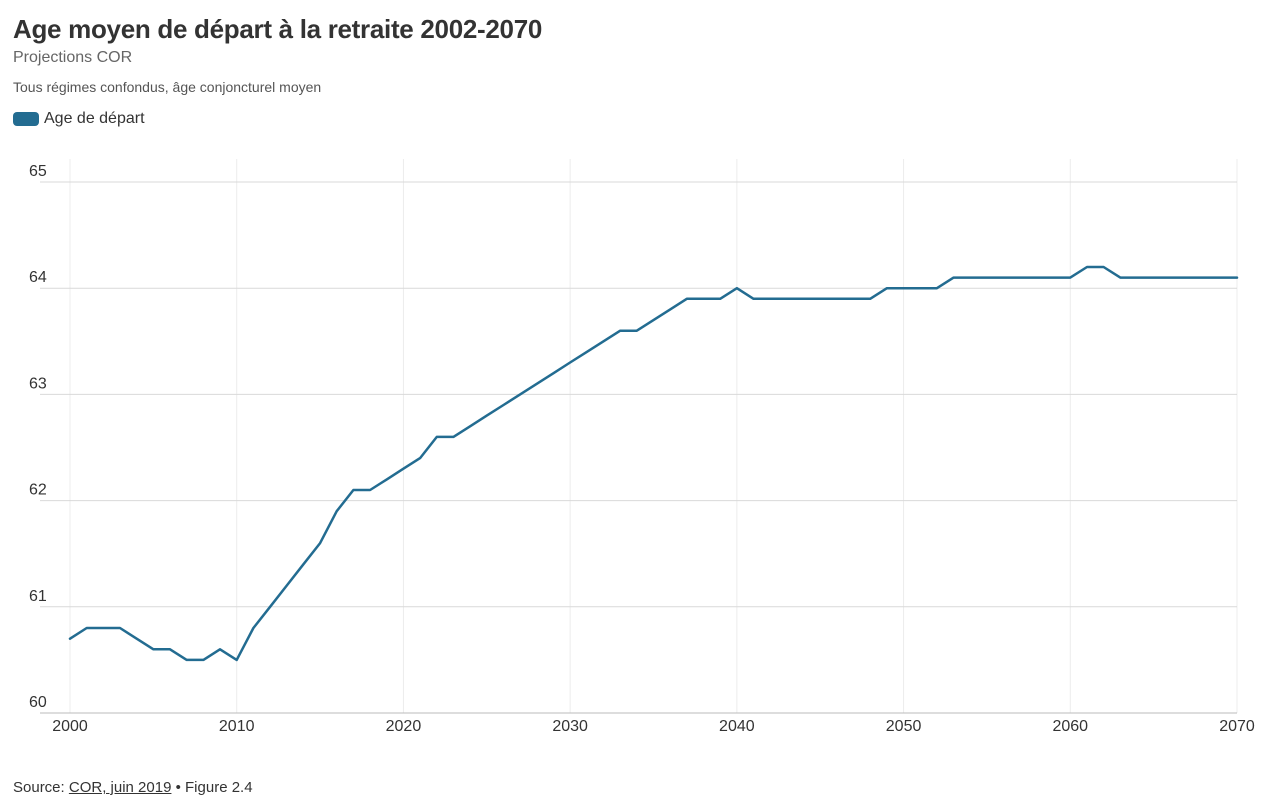  Describe the element at coordinates (38, 277) in the screenshot. I see `y-tick-label: 64` at that location.